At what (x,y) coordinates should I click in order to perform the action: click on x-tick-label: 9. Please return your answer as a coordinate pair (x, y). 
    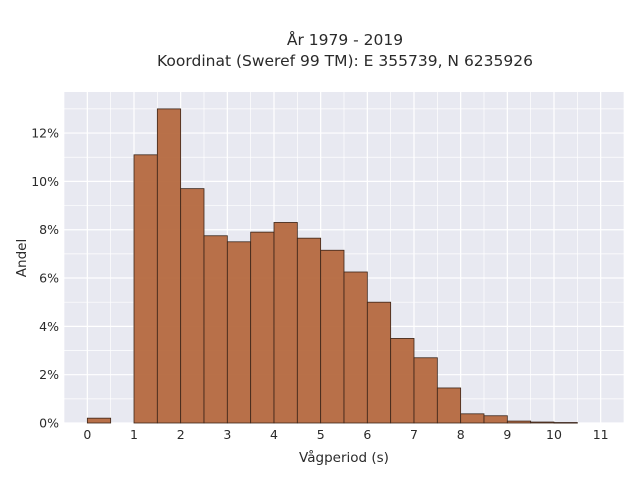
    Looking at the image, I should click on (507, 434).